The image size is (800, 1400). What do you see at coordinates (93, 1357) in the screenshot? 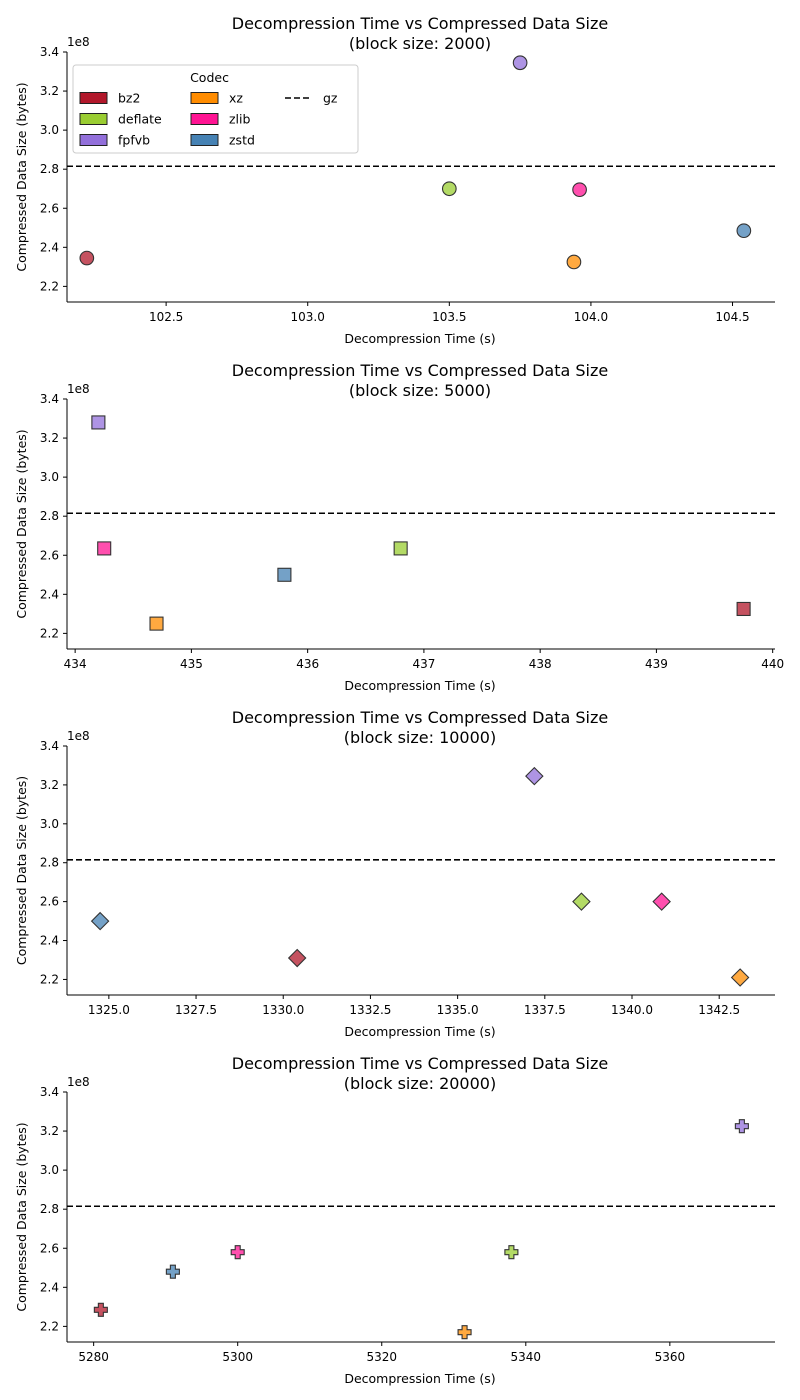
I see `x-tick-label: 5280` at bounding box center [93, 1357].